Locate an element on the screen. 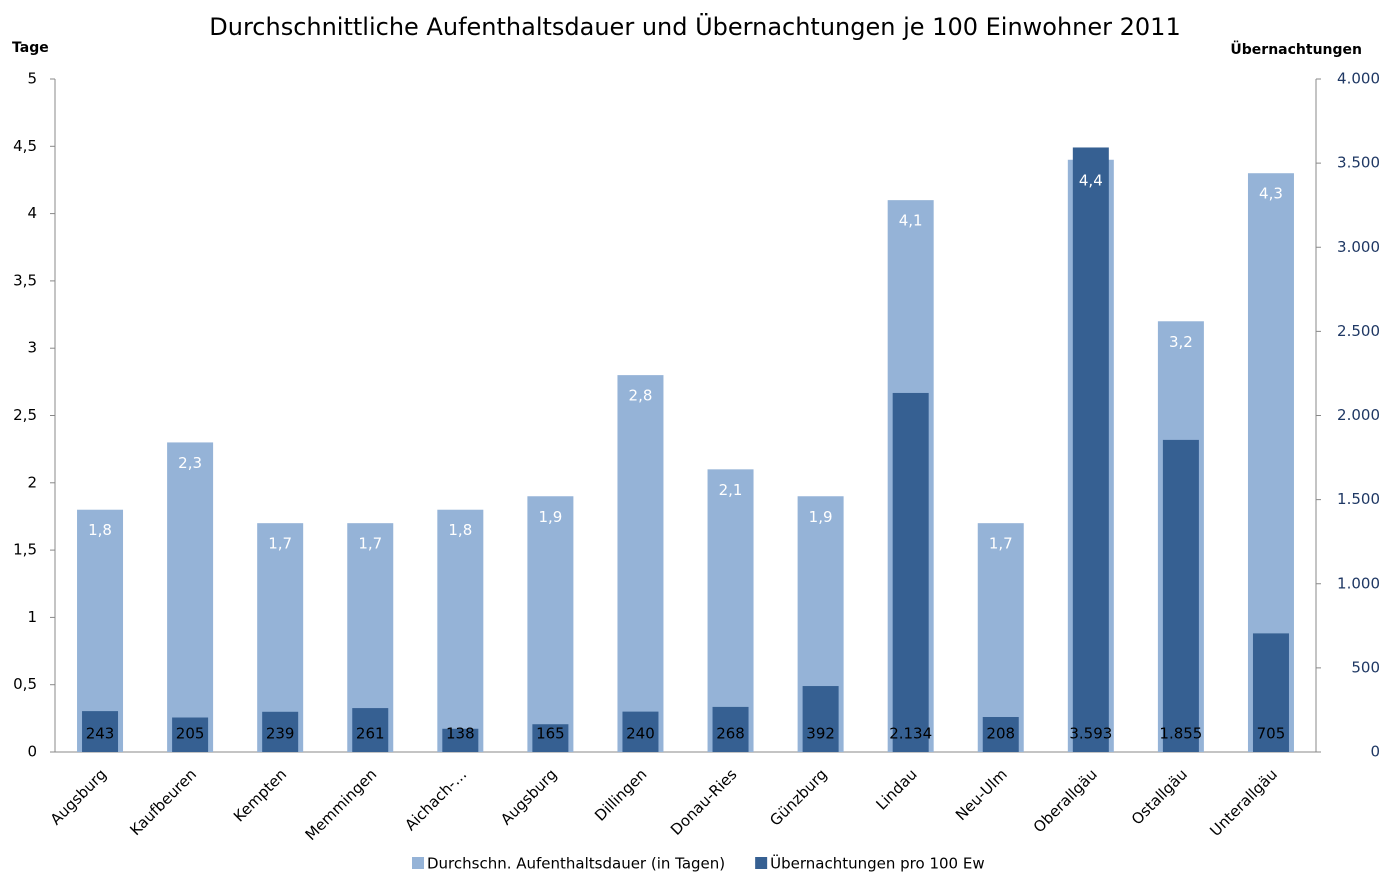 This screenshot has width=1384, height=878. value-label: 3,2 is located at coordinates (1181, 342).